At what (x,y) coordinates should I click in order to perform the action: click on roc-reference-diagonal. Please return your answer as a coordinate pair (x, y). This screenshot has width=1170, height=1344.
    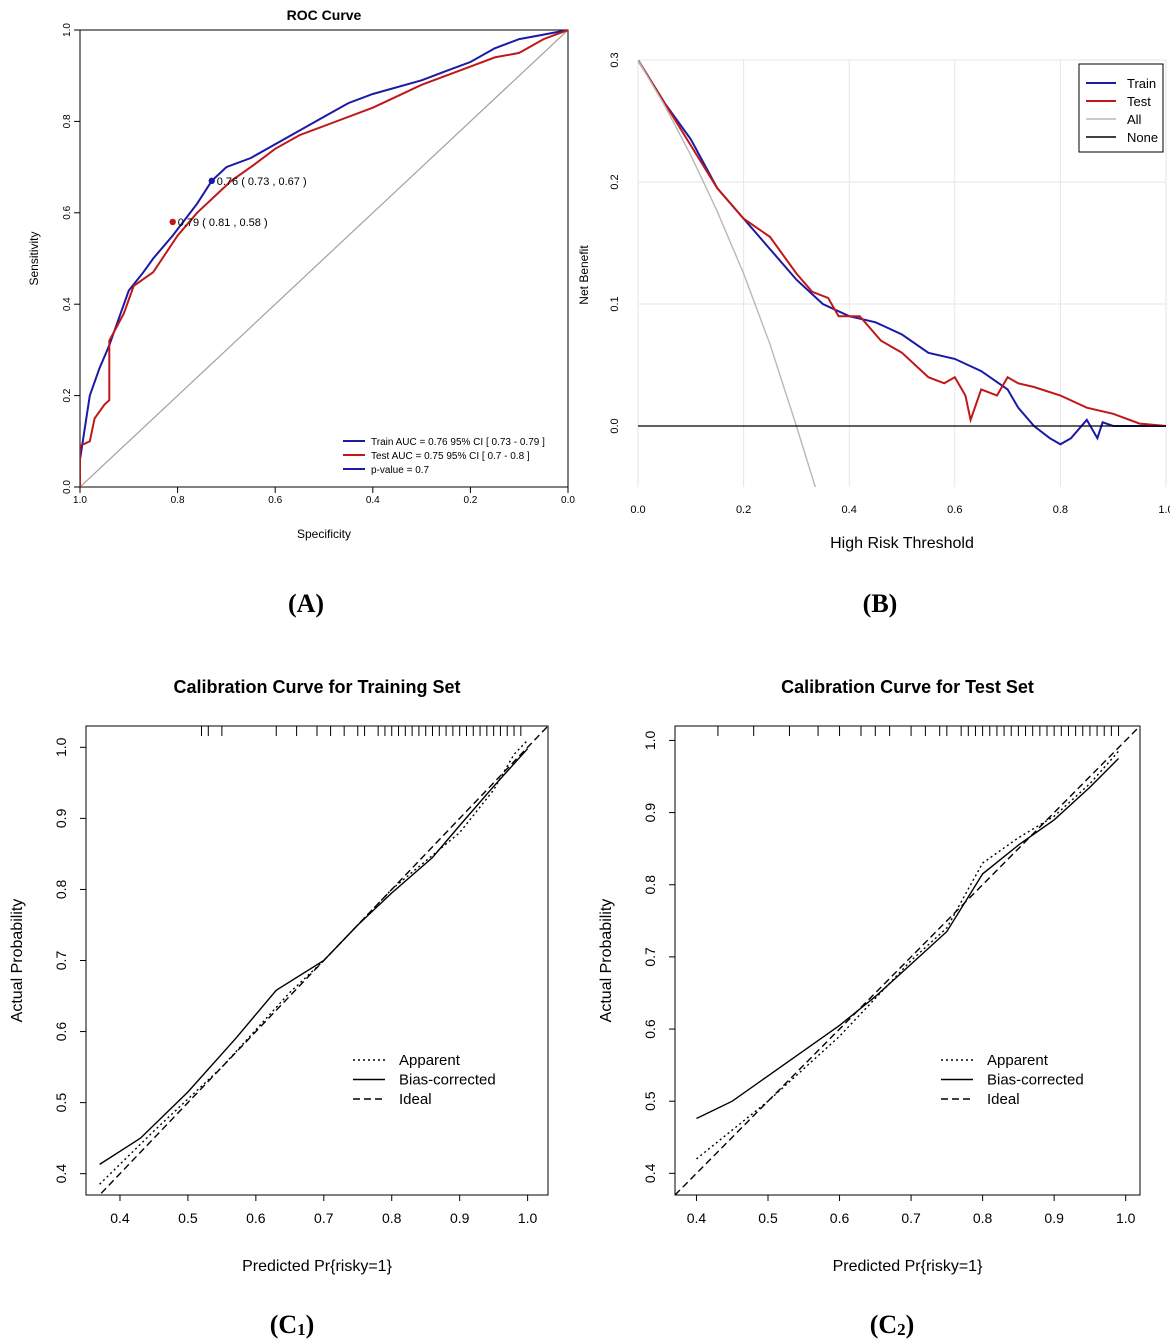
    Looking at the image, I should click on (324, 258).